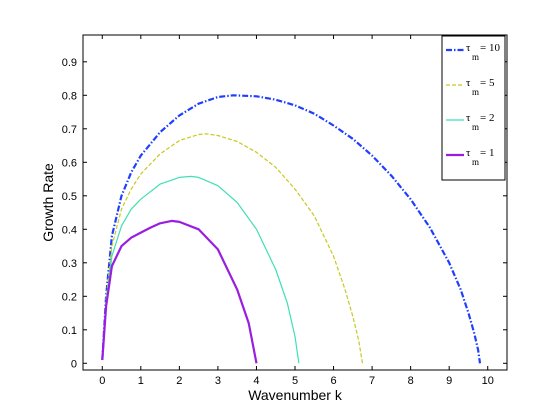 The height and width of the screenshot is (415, 554). What do you see at coordinates (179, 381) in the screenshot?
I see `x-tick-label: 2` at bounding box center [179, 381].